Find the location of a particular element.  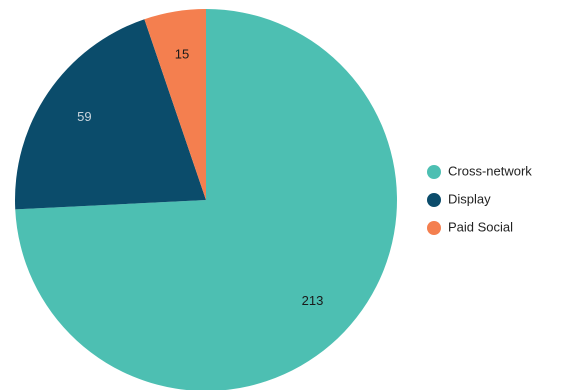

legend: Cross-network Display Paid Social is located at coordinates (479, 199).